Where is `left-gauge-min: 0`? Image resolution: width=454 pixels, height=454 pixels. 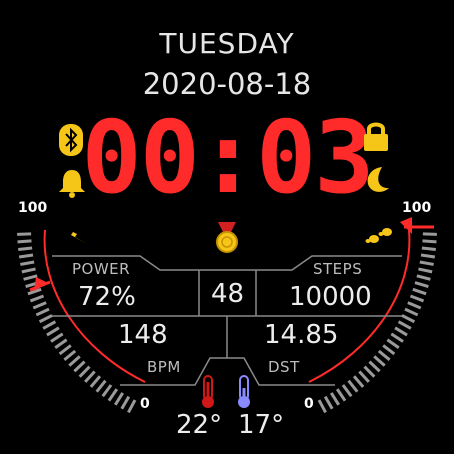
left-gauge-min: 0 is located at coordinates (145, 404).